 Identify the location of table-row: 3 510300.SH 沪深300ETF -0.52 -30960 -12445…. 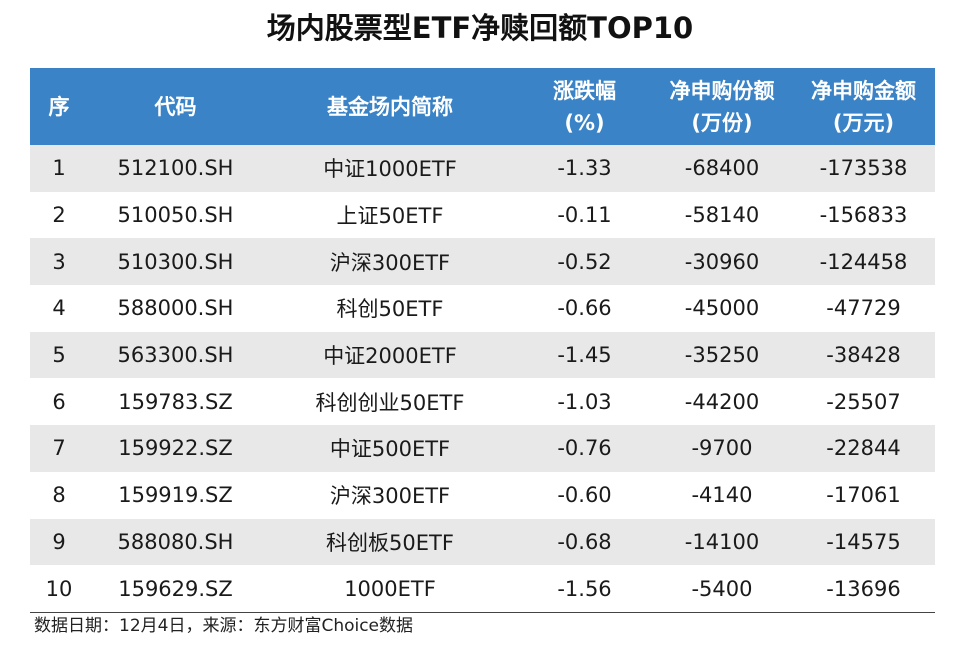
(482, 262).